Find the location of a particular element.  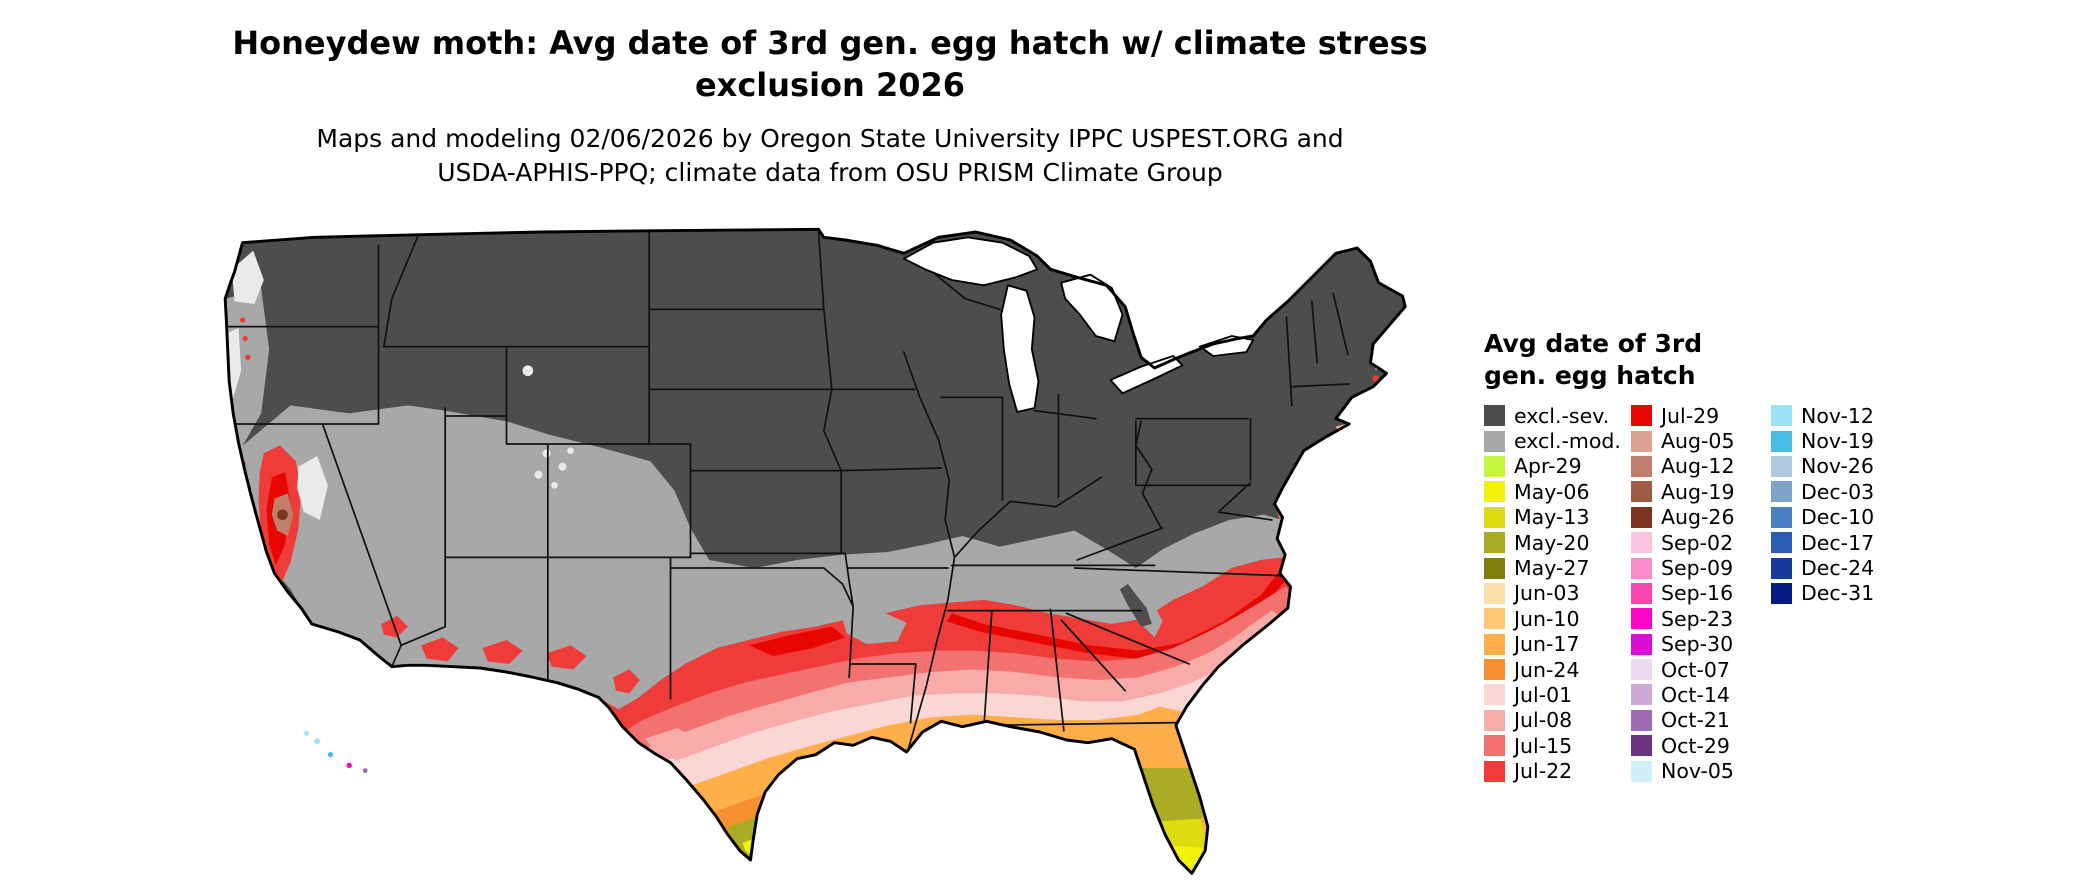

legend-label: Aug-12 is located at coordinates (1698, 466).